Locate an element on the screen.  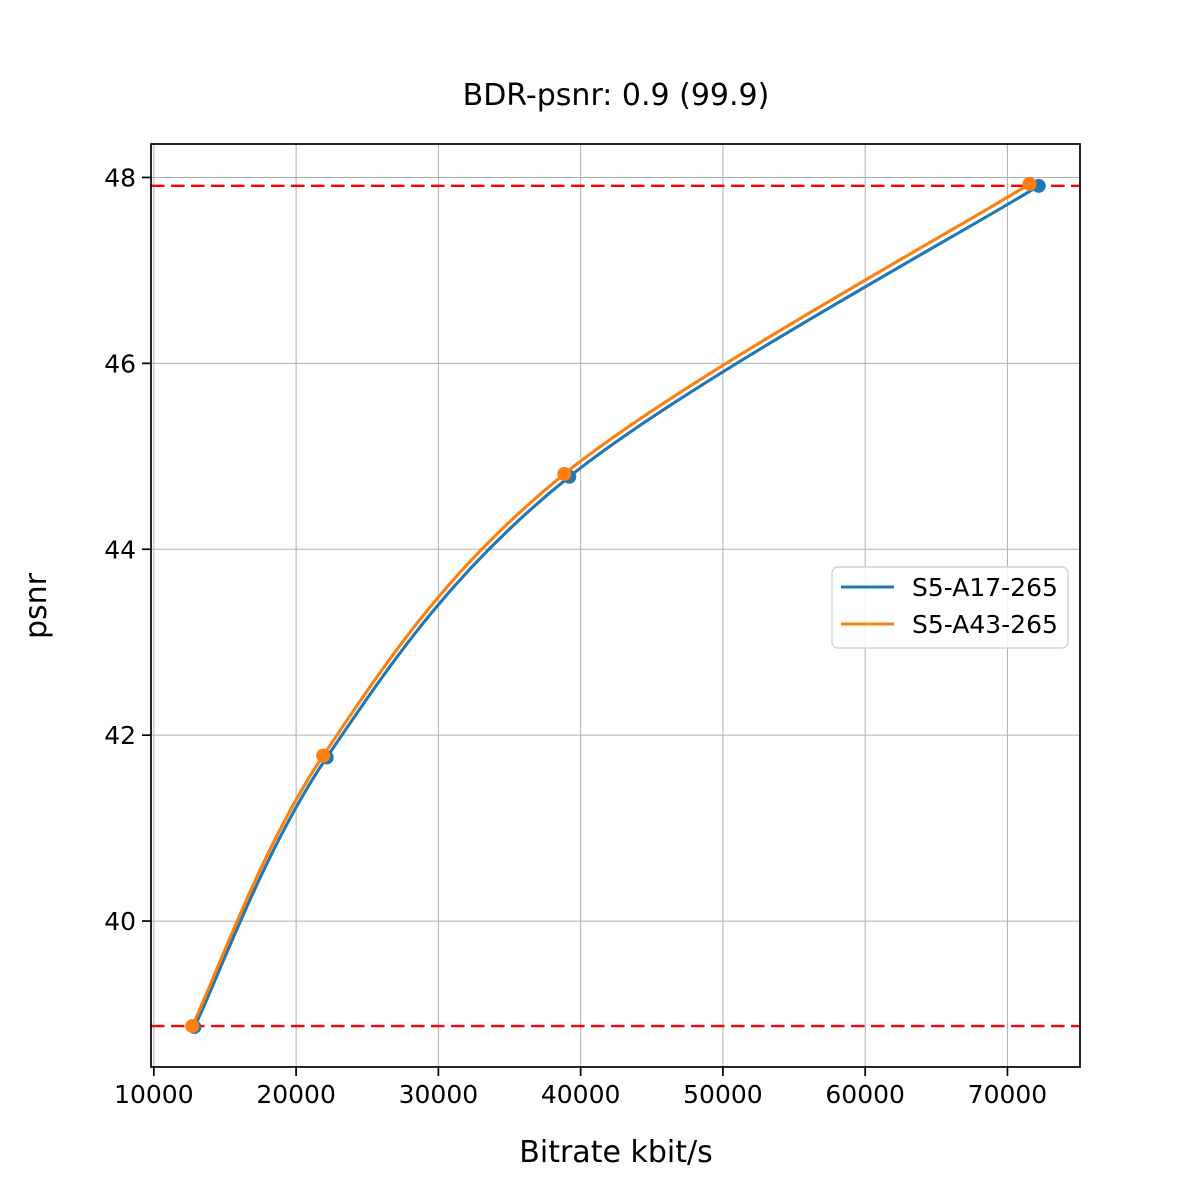
y-tick-label: 48 is located at coordinates (120, 177).